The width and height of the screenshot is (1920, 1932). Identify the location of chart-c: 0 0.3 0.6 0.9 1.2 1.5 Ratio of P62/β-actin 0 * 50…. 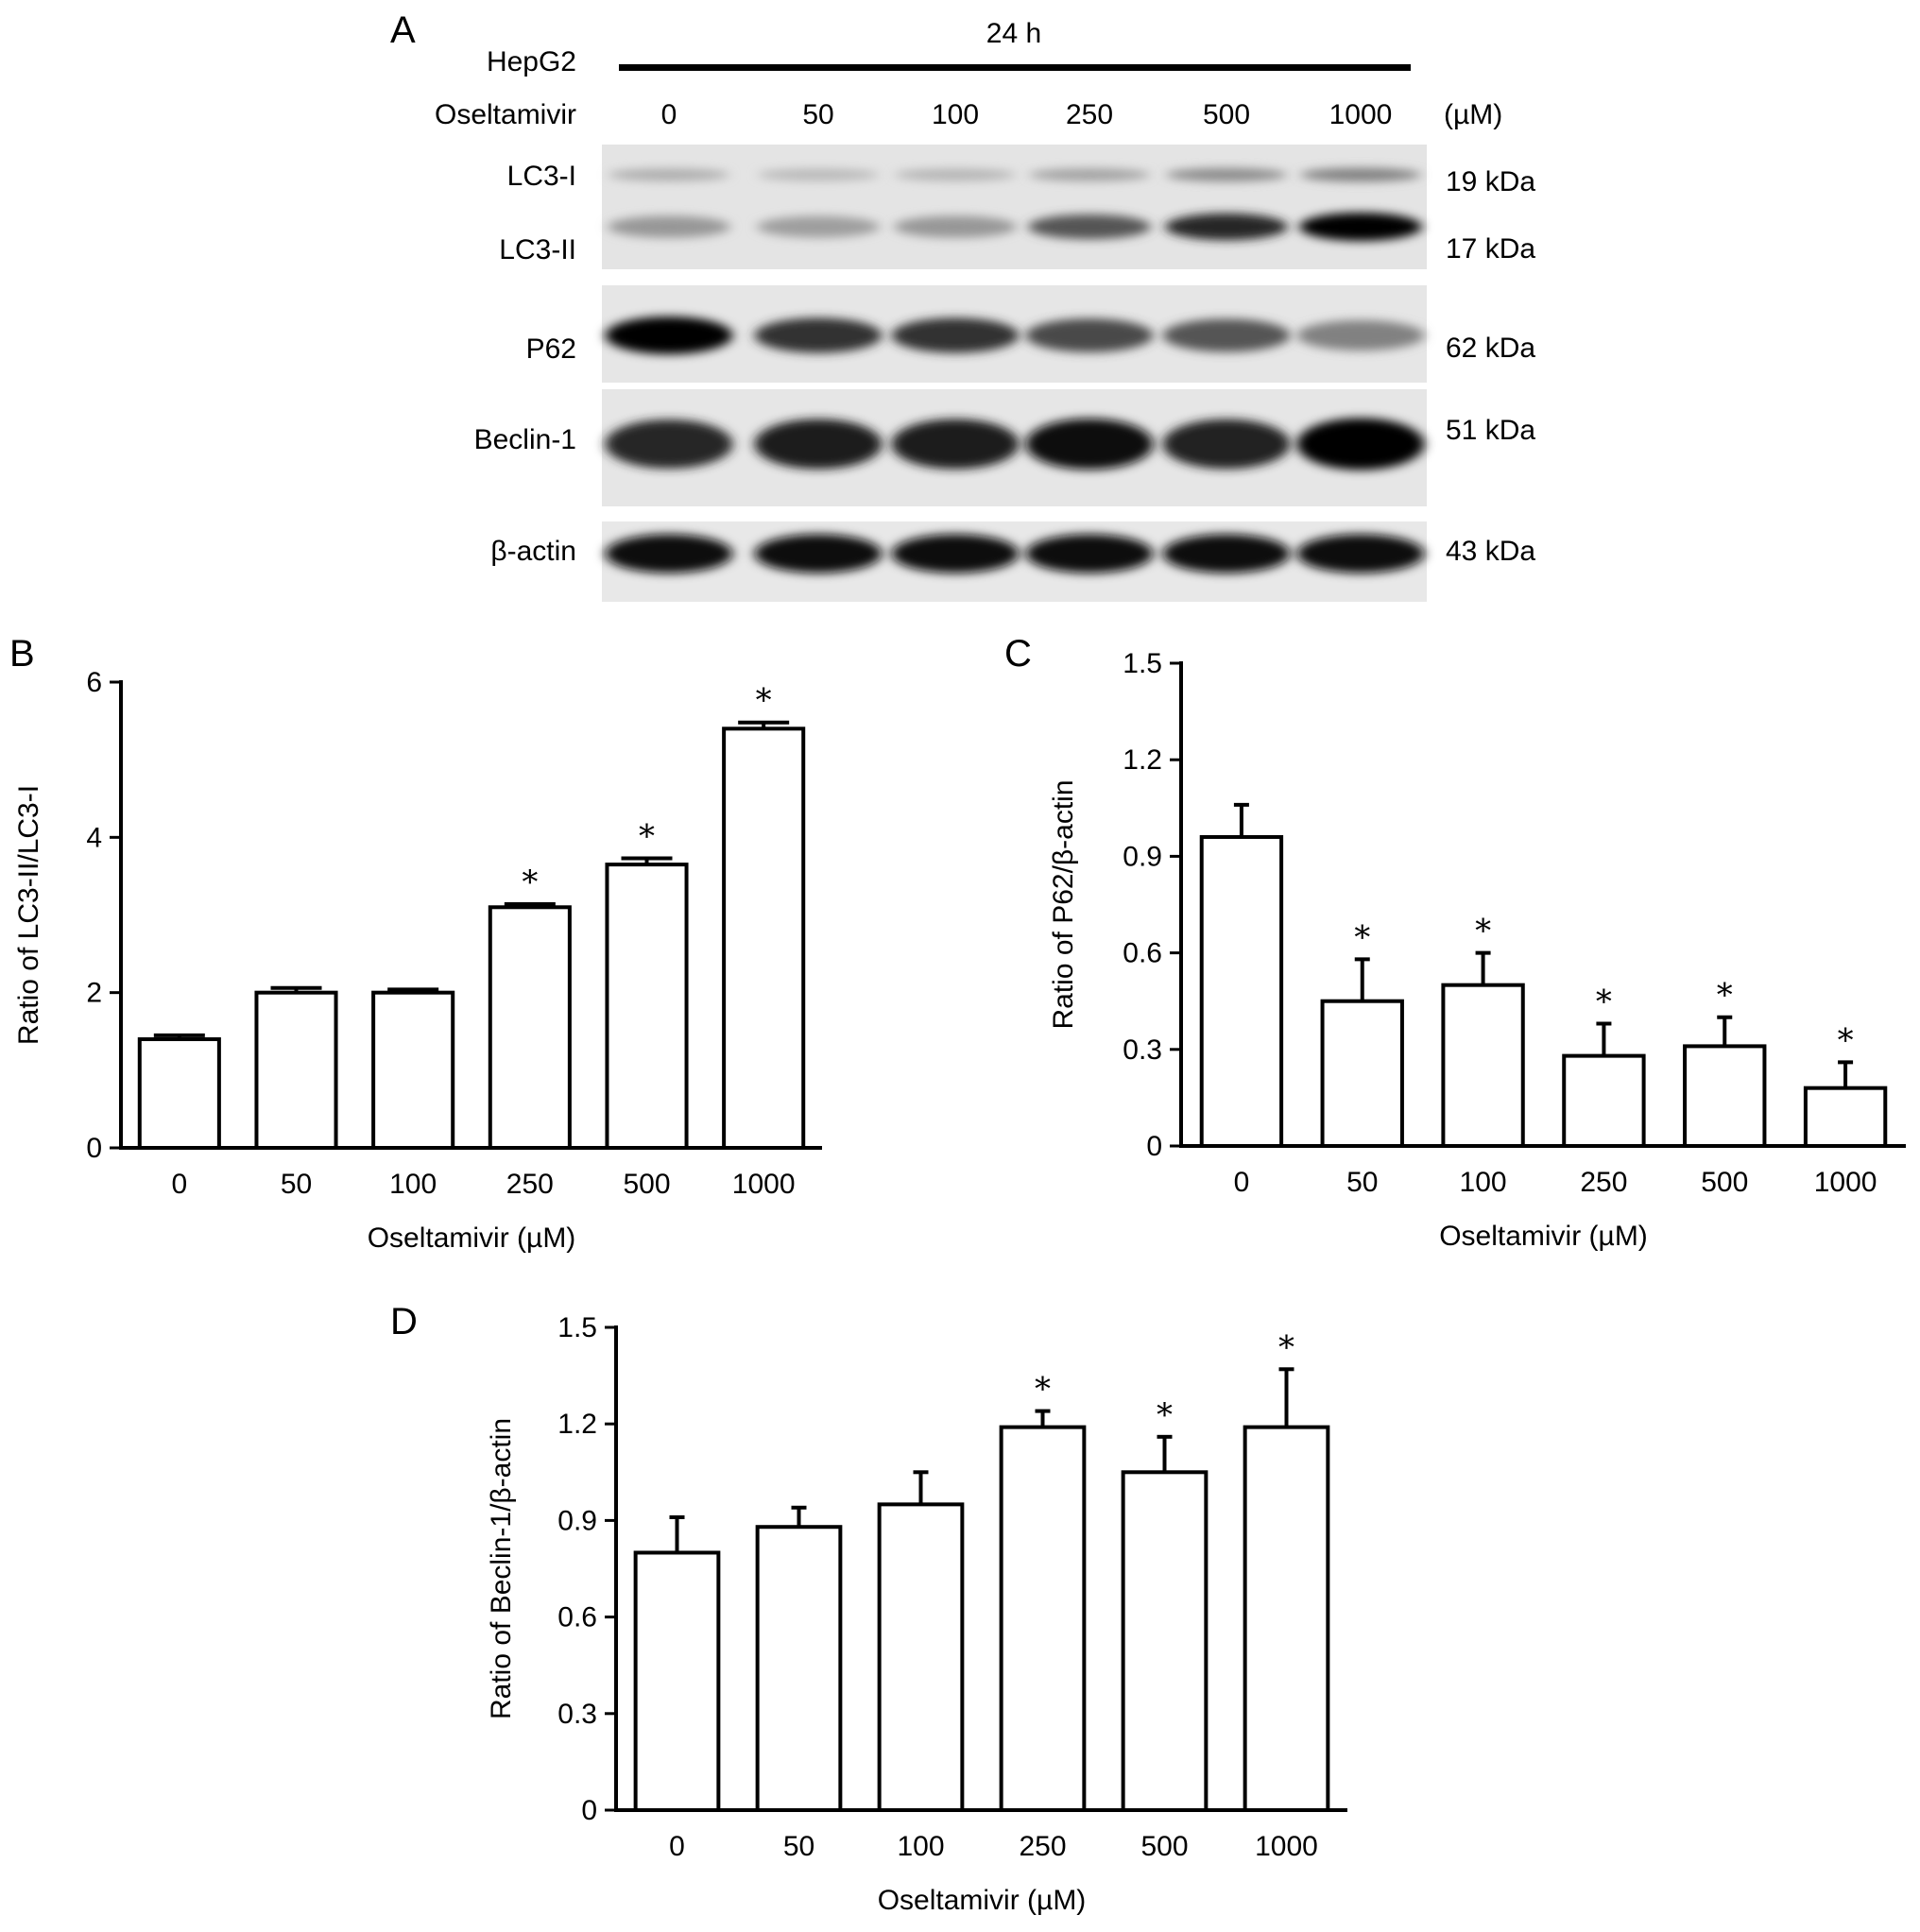
(1477, 950).